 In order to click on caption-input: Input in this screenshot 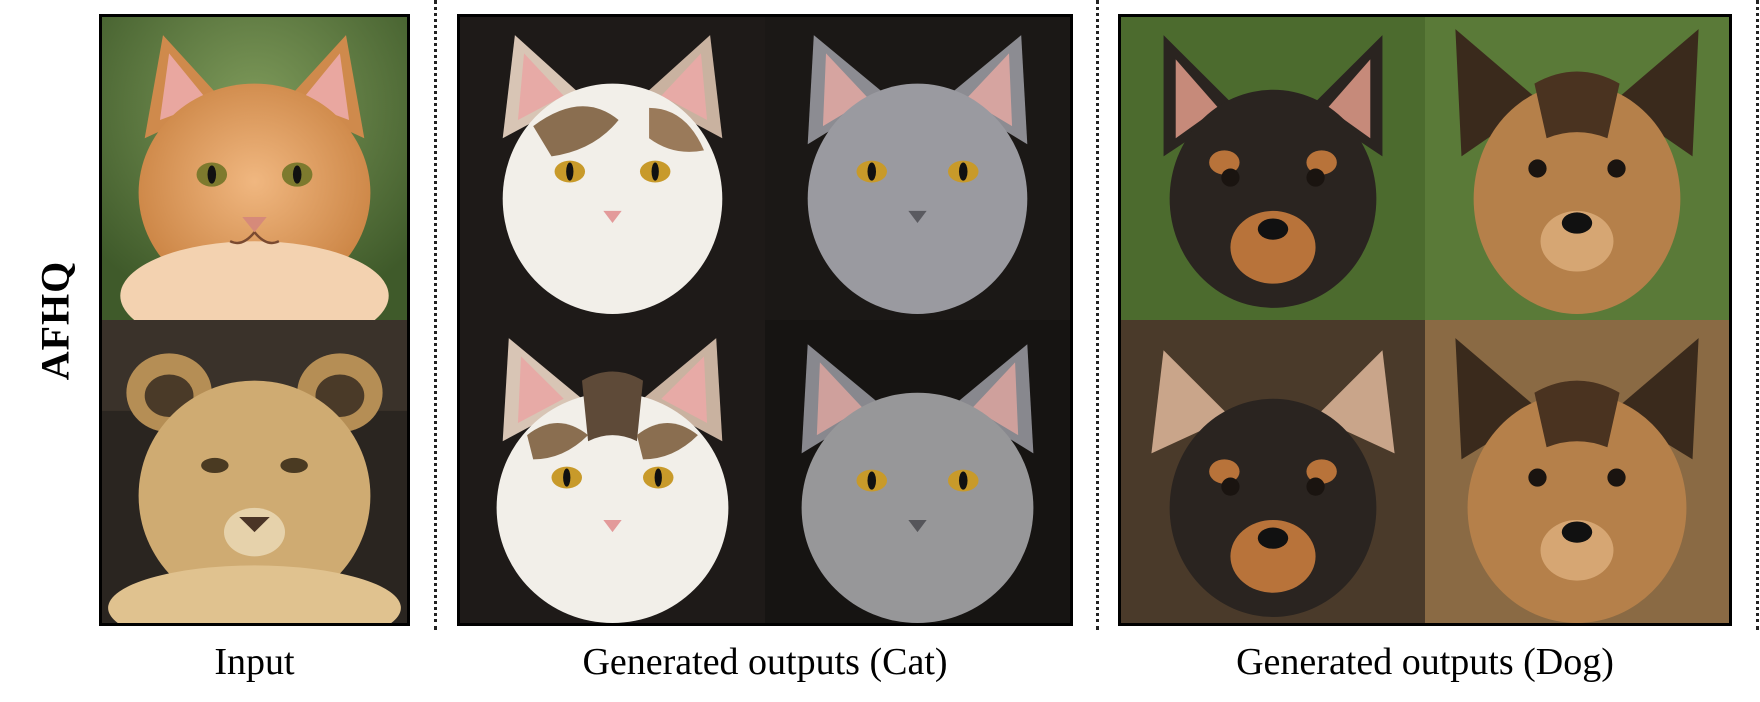, I will do `click(254, 662)`.